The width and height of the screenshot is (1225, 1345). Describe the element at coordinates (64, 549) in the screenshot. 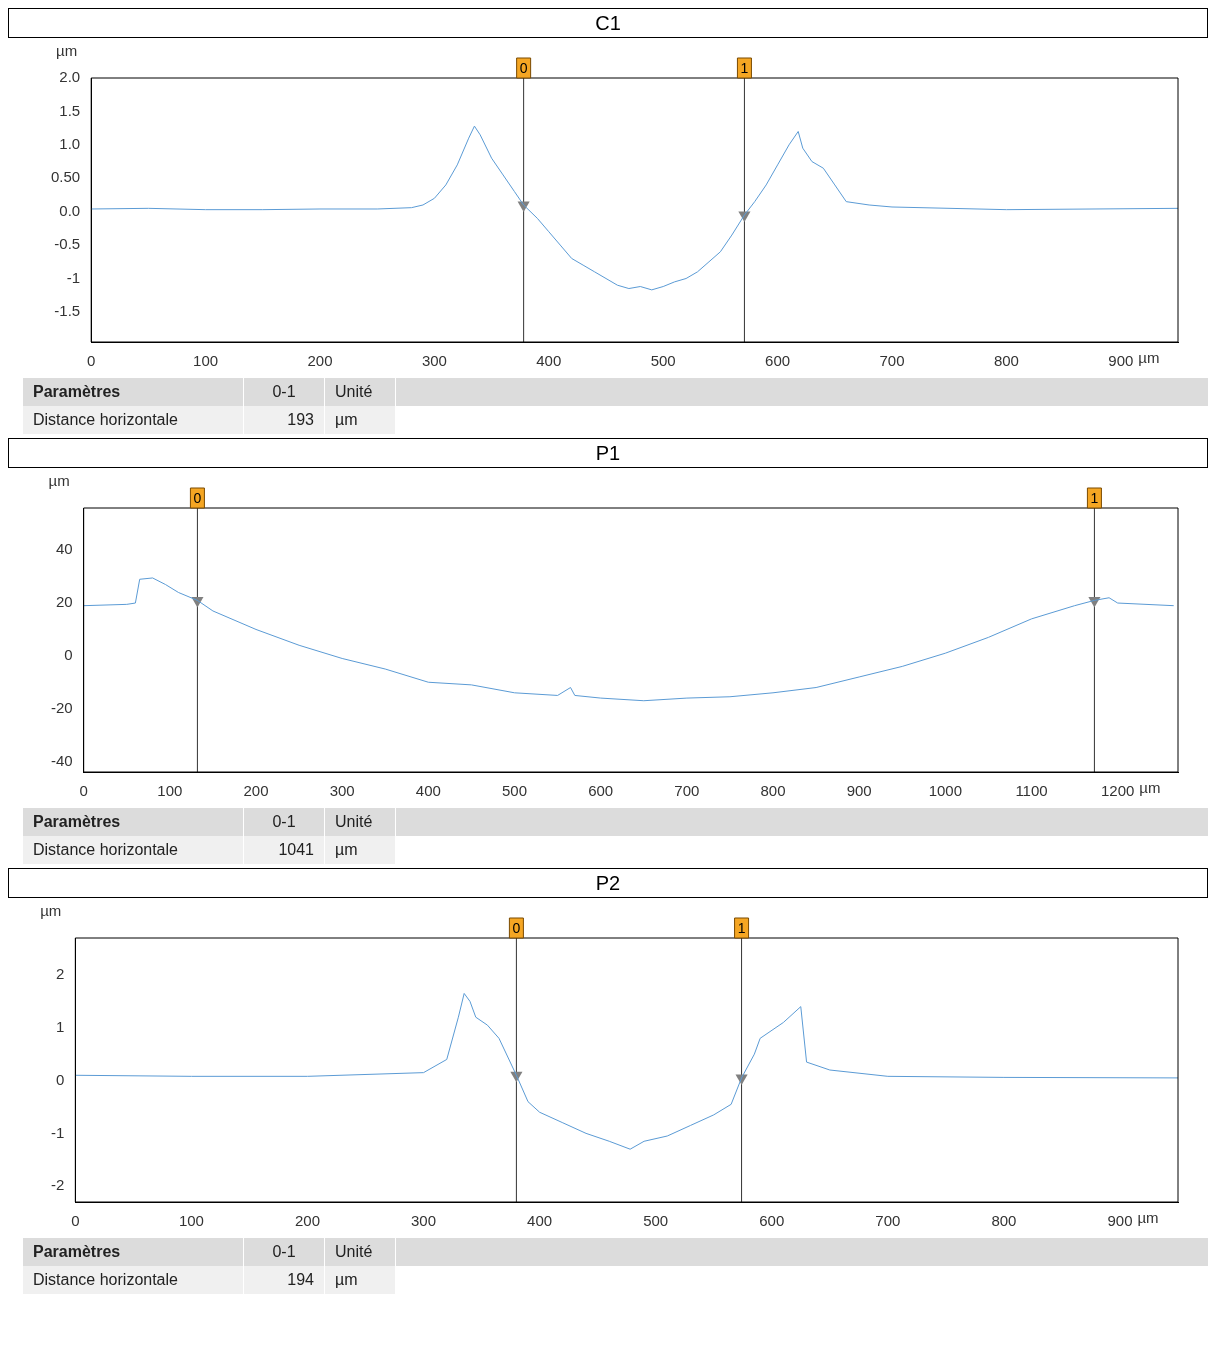

I see `y-tick-label: 40` at that location.